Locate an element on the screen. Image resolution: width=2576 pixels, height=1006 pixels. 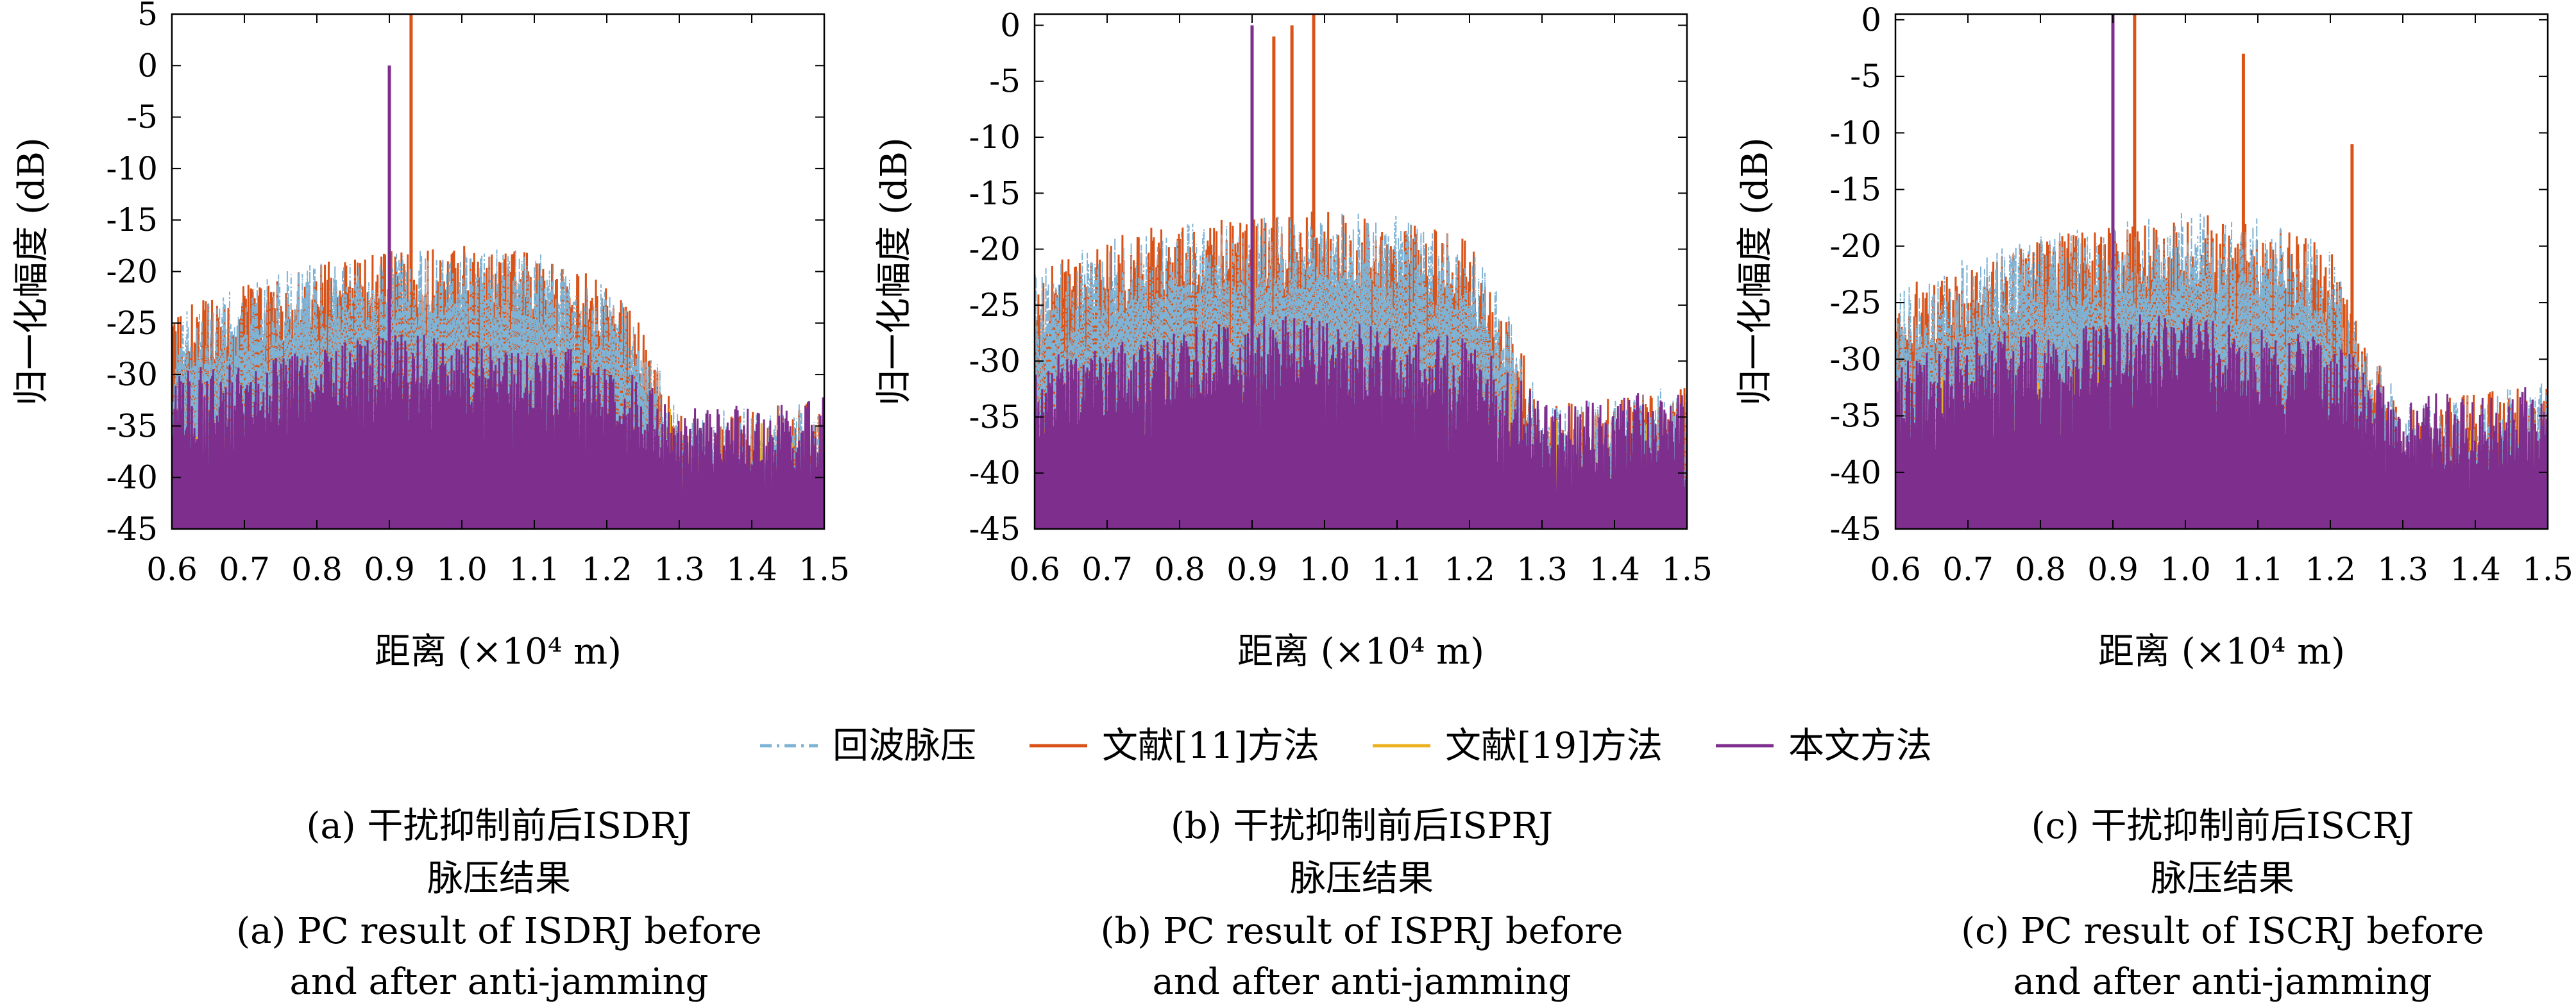
x-tick-label-c-8: 1.4 is located at coordinates (2475, 569).